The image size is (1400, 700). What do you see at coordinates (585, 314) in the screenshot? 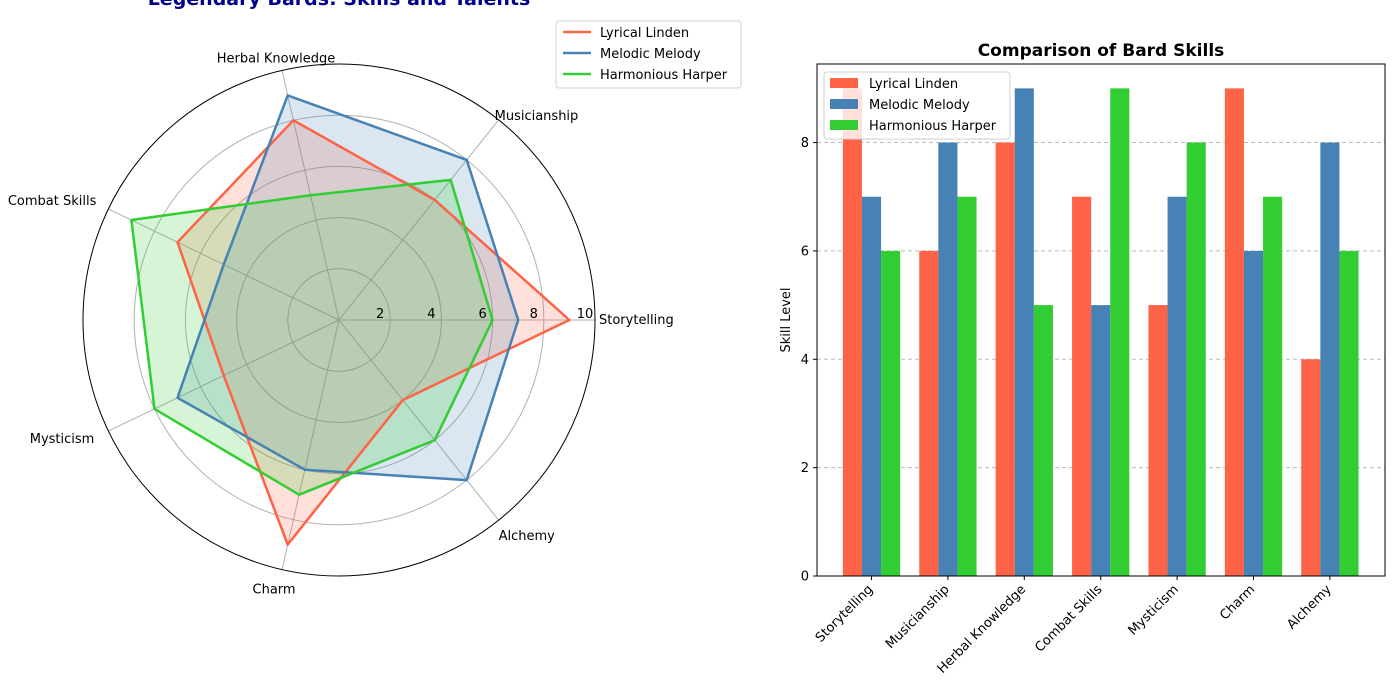
I see `radial-tick-label: 10` at bounding box center [585, 314].